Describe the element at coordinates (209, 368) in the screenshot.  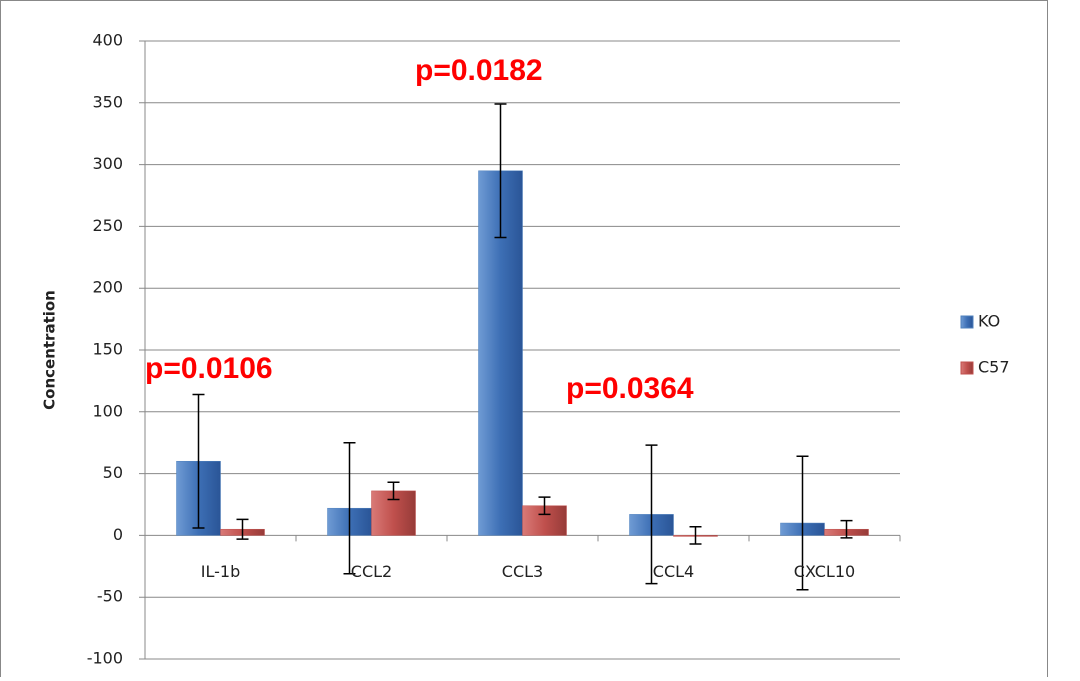
I see `annotation: p=0.0106` at that location.